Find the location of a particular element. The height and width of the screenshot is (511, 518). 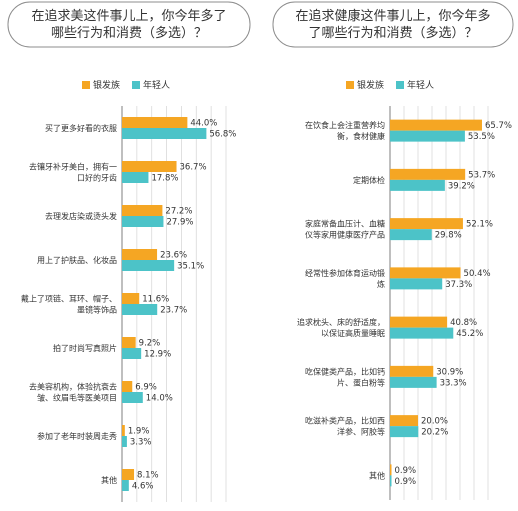

data-label: 27.9% is located at coordinates (179, 223).